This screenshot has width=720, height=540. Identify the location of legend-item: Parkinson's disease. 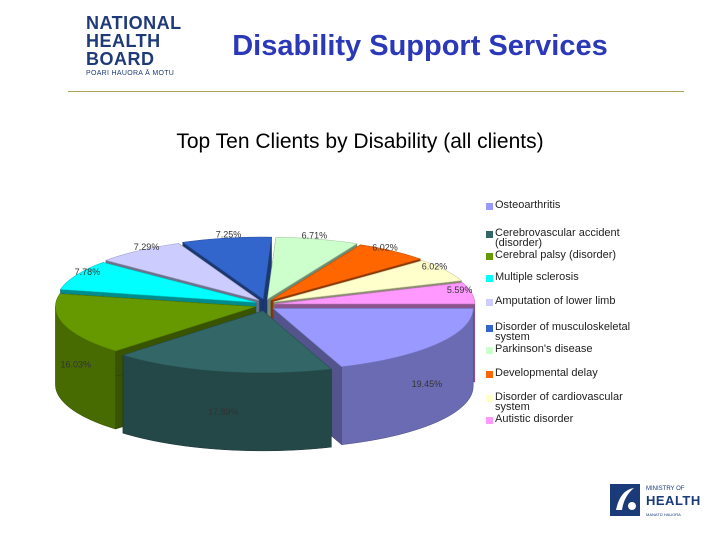
(570, 349).